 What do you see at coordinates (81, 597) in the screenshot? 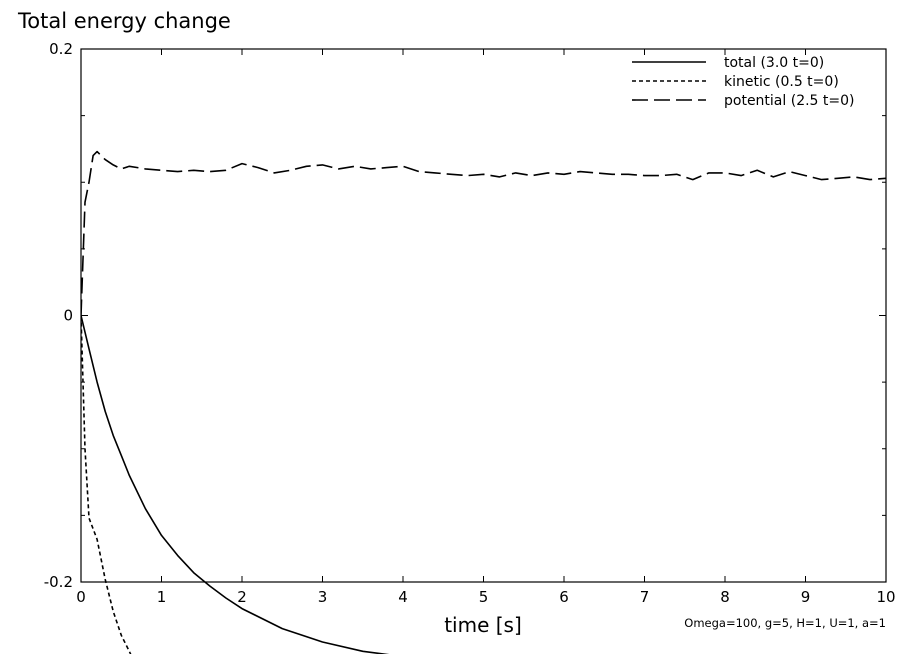
I see `x-tick-label: 0` at bounding box center [81, 597].